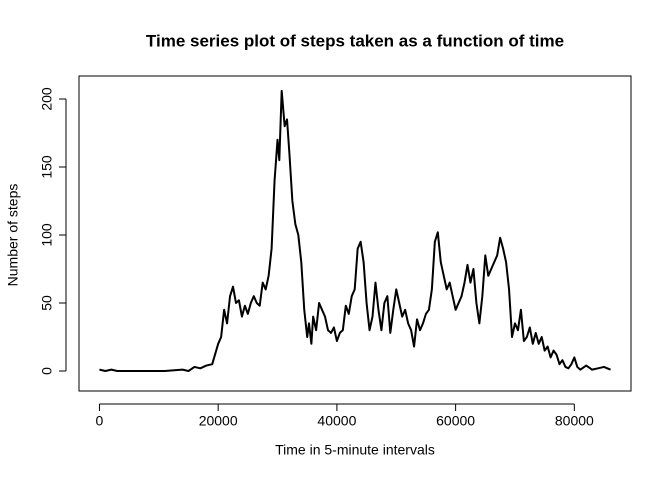  I want to click on y-tick-label: 50, so click(47, 303).